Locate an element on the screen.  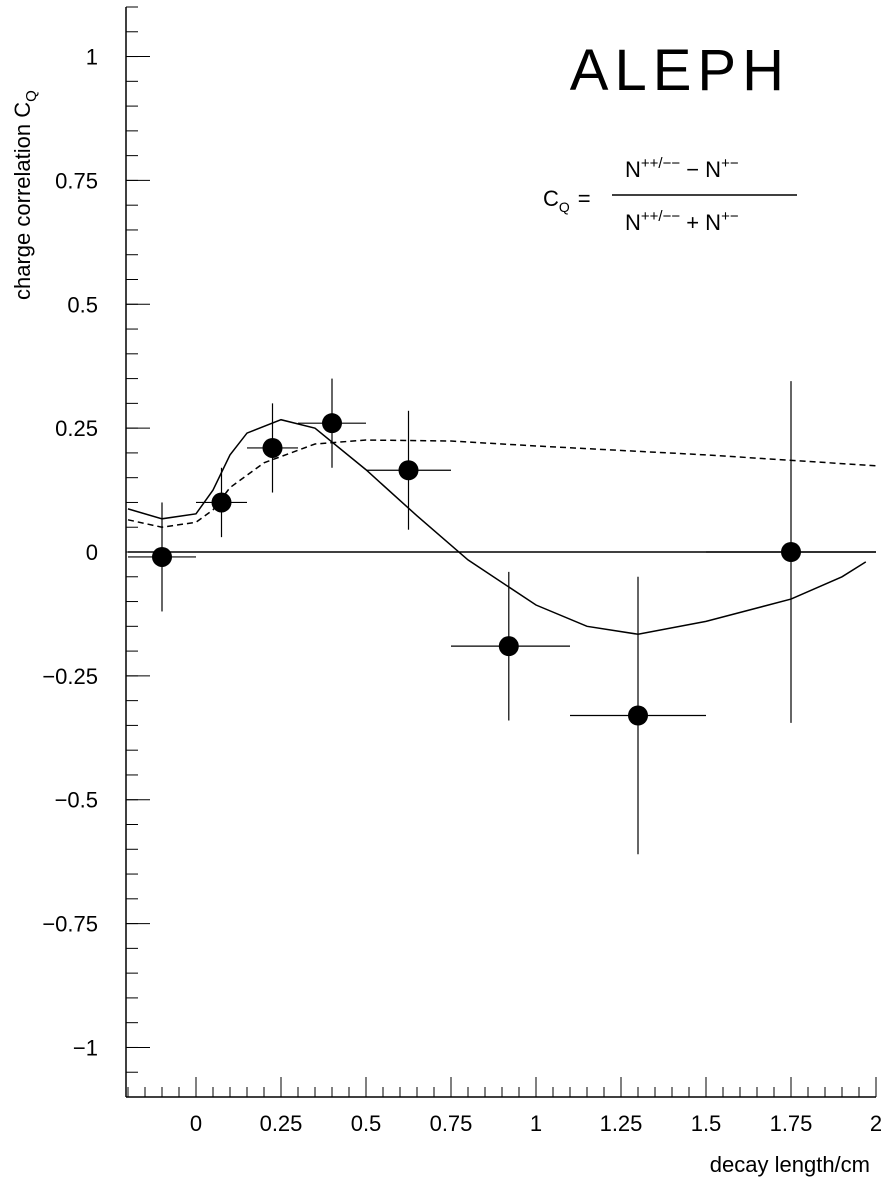
x-tick-label: 1 is located at coordinates (536, 1123).